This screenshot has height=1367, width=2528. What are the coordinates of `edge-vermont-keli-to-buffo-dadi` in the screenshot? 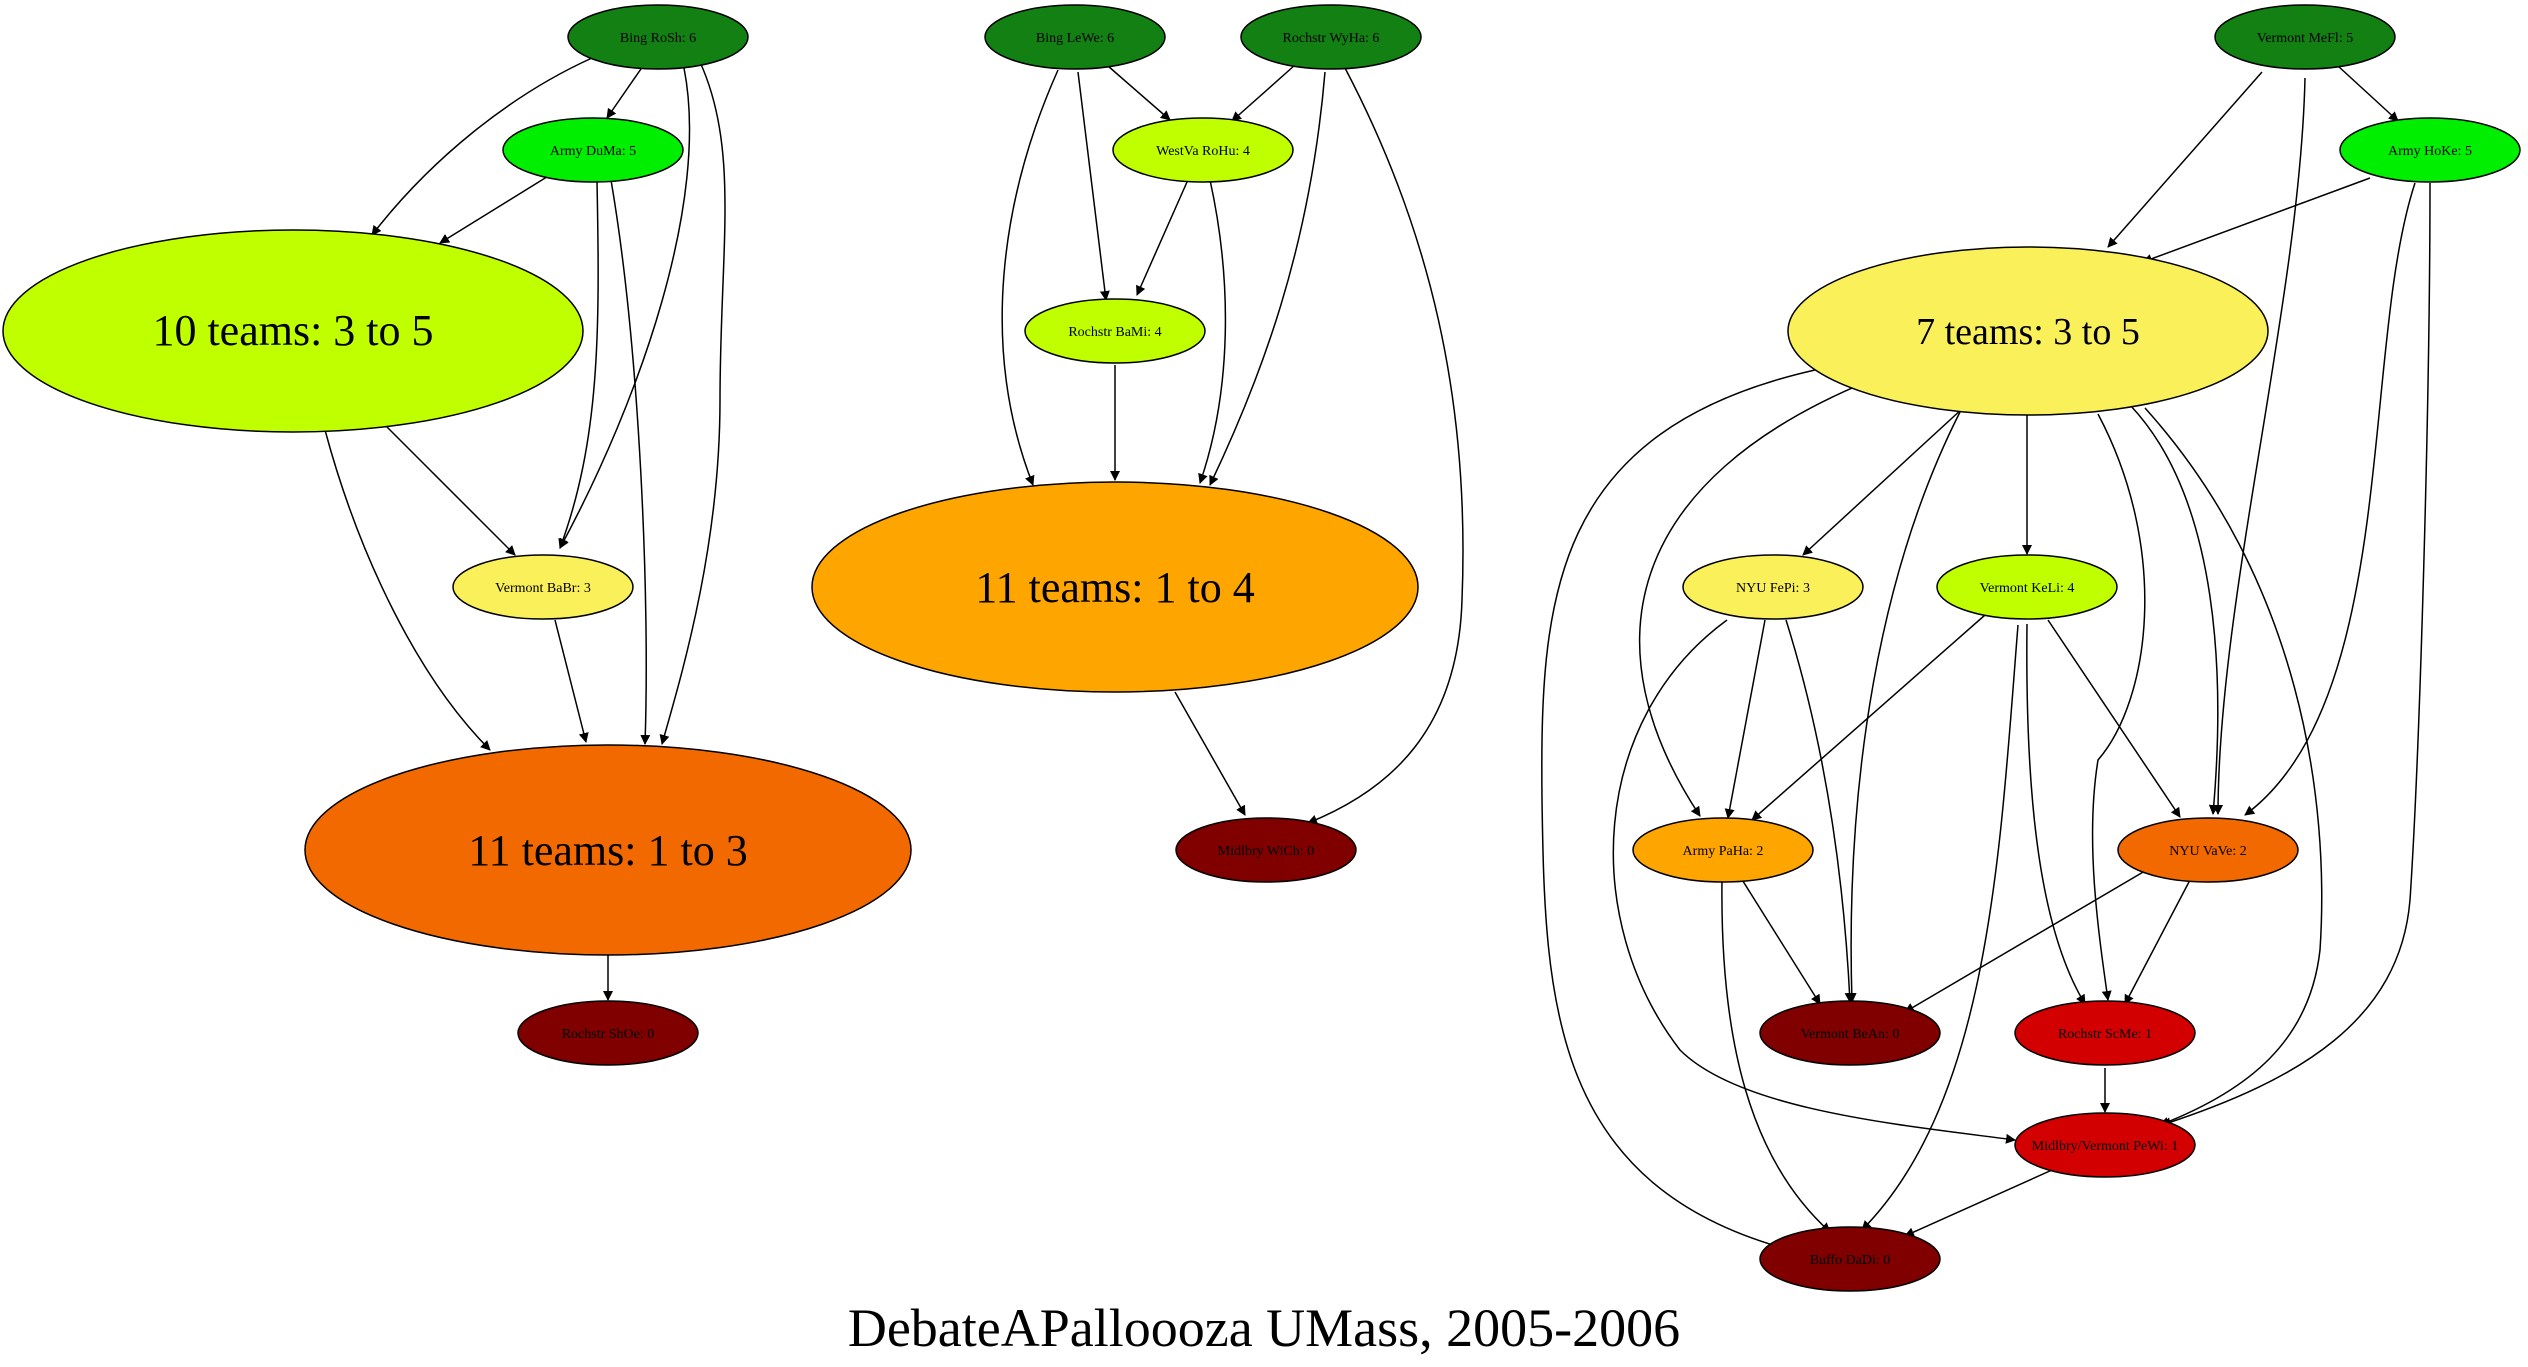 It's located at (1940, 927).